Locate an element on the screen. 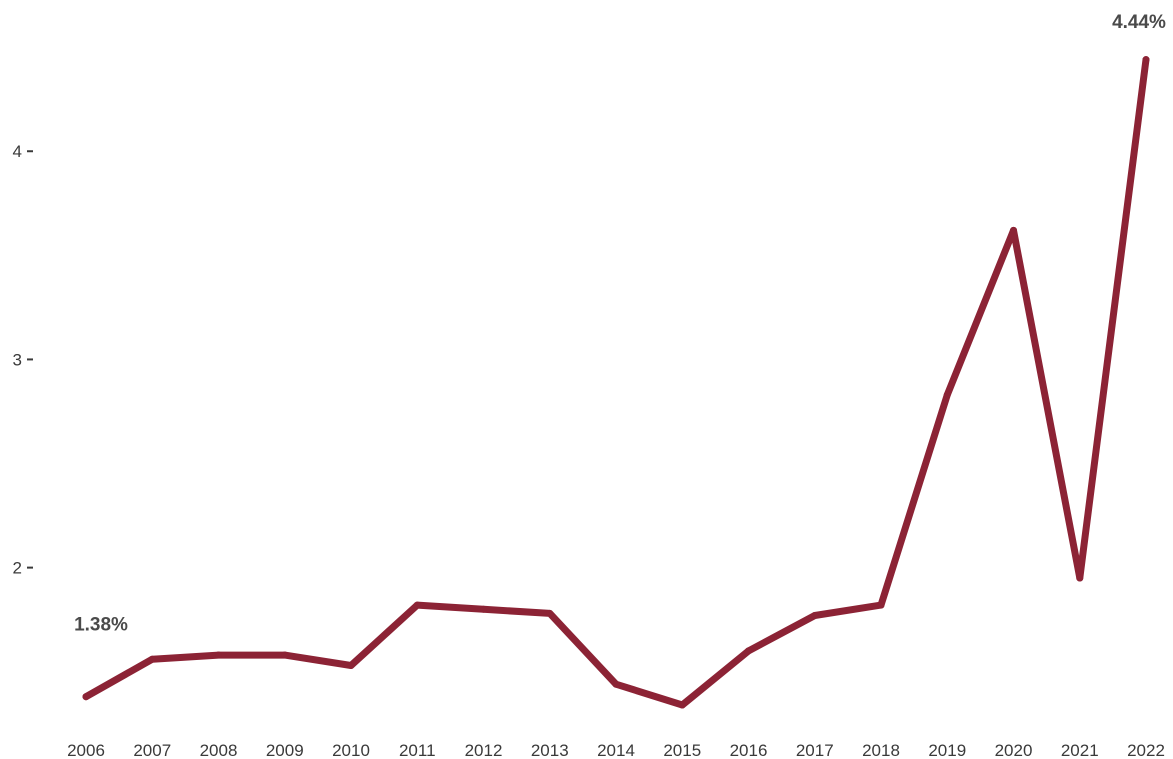 The height and width of the screenshot is (759, 1173). data-point-2015 is located at coordinates (682, 705).